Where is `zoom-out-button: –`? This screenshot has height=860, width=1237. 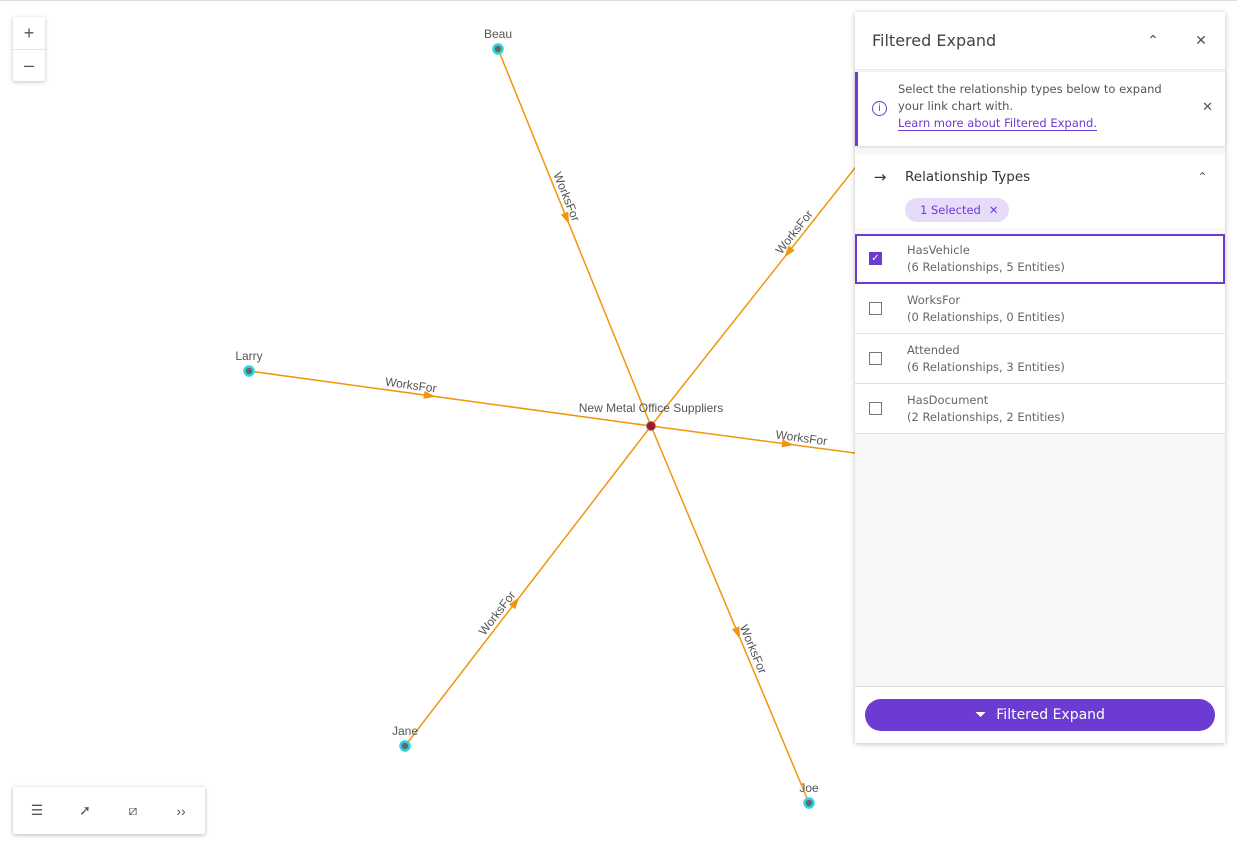 zoom-out-button: – is located at coordinates (29, 65).